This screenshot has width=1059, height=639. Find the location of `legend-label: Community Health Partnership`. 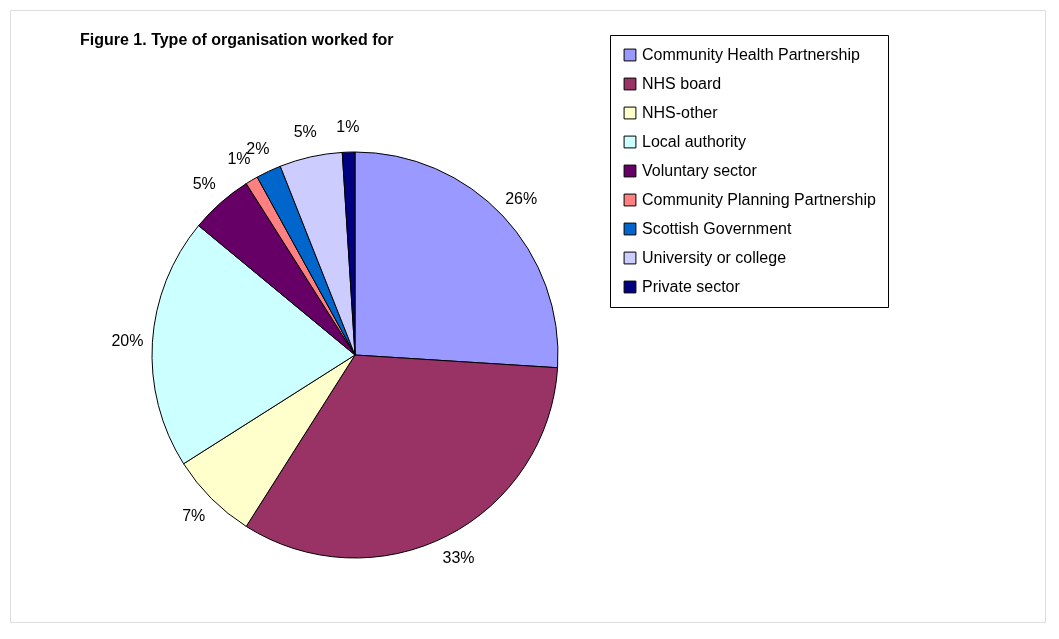

legend-label: Community Health Partnership is located at coordinates (751, 54).